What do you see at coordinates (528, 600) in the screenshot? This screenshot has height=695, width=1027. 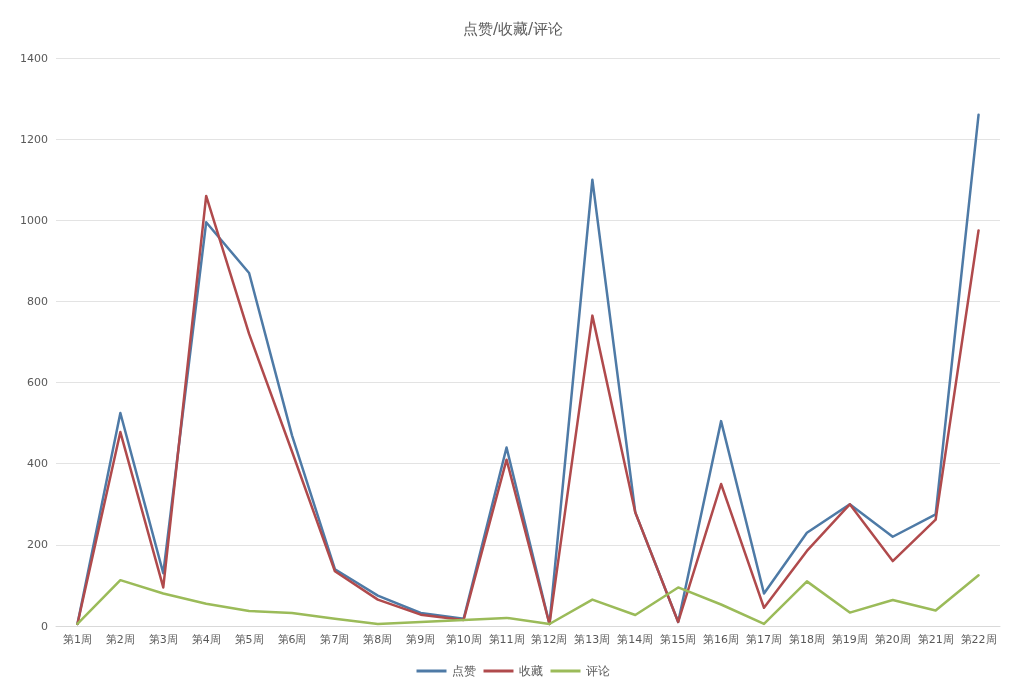 I see `line-series` at bounding box center [528, 600].